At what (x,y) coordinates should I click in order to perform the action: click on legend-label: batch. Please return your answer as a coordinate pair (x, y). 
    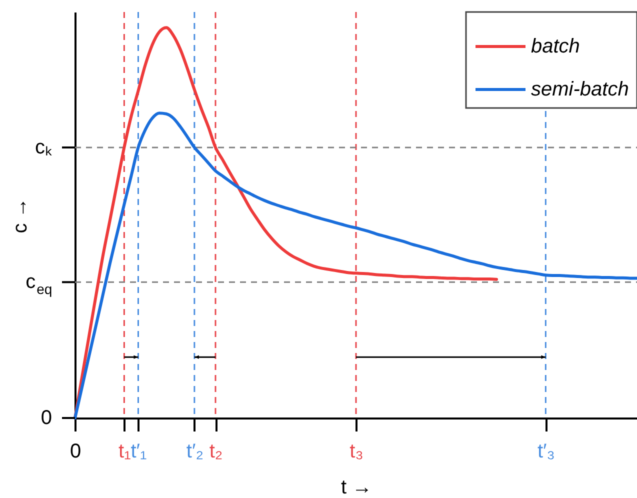
    Looking at the image, I should click on (555, 47).